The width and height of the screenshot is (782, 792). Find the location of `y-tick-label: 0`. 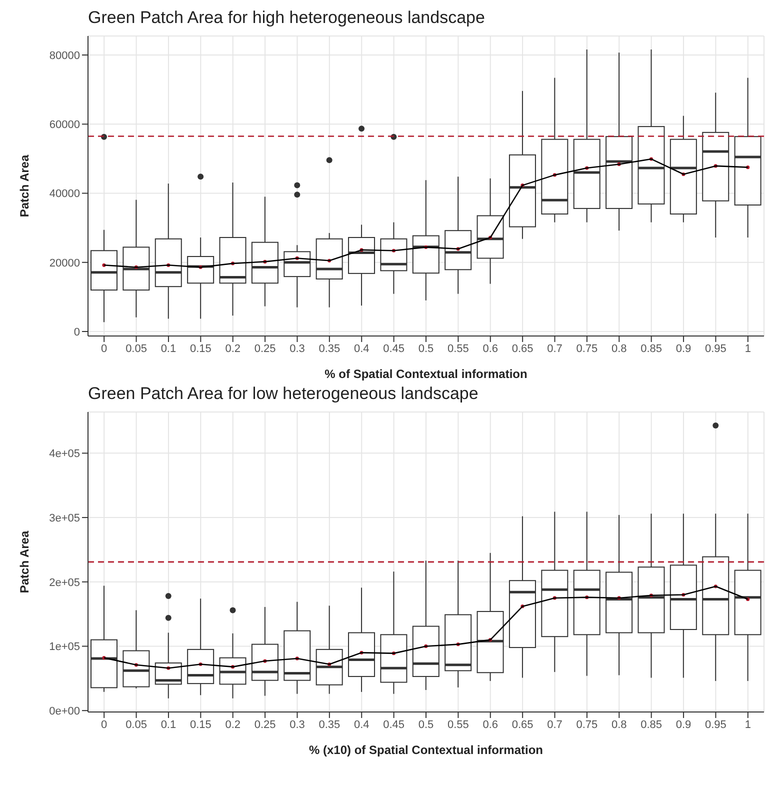

y-tick-label: 0 is located at coordinates (77, 332).